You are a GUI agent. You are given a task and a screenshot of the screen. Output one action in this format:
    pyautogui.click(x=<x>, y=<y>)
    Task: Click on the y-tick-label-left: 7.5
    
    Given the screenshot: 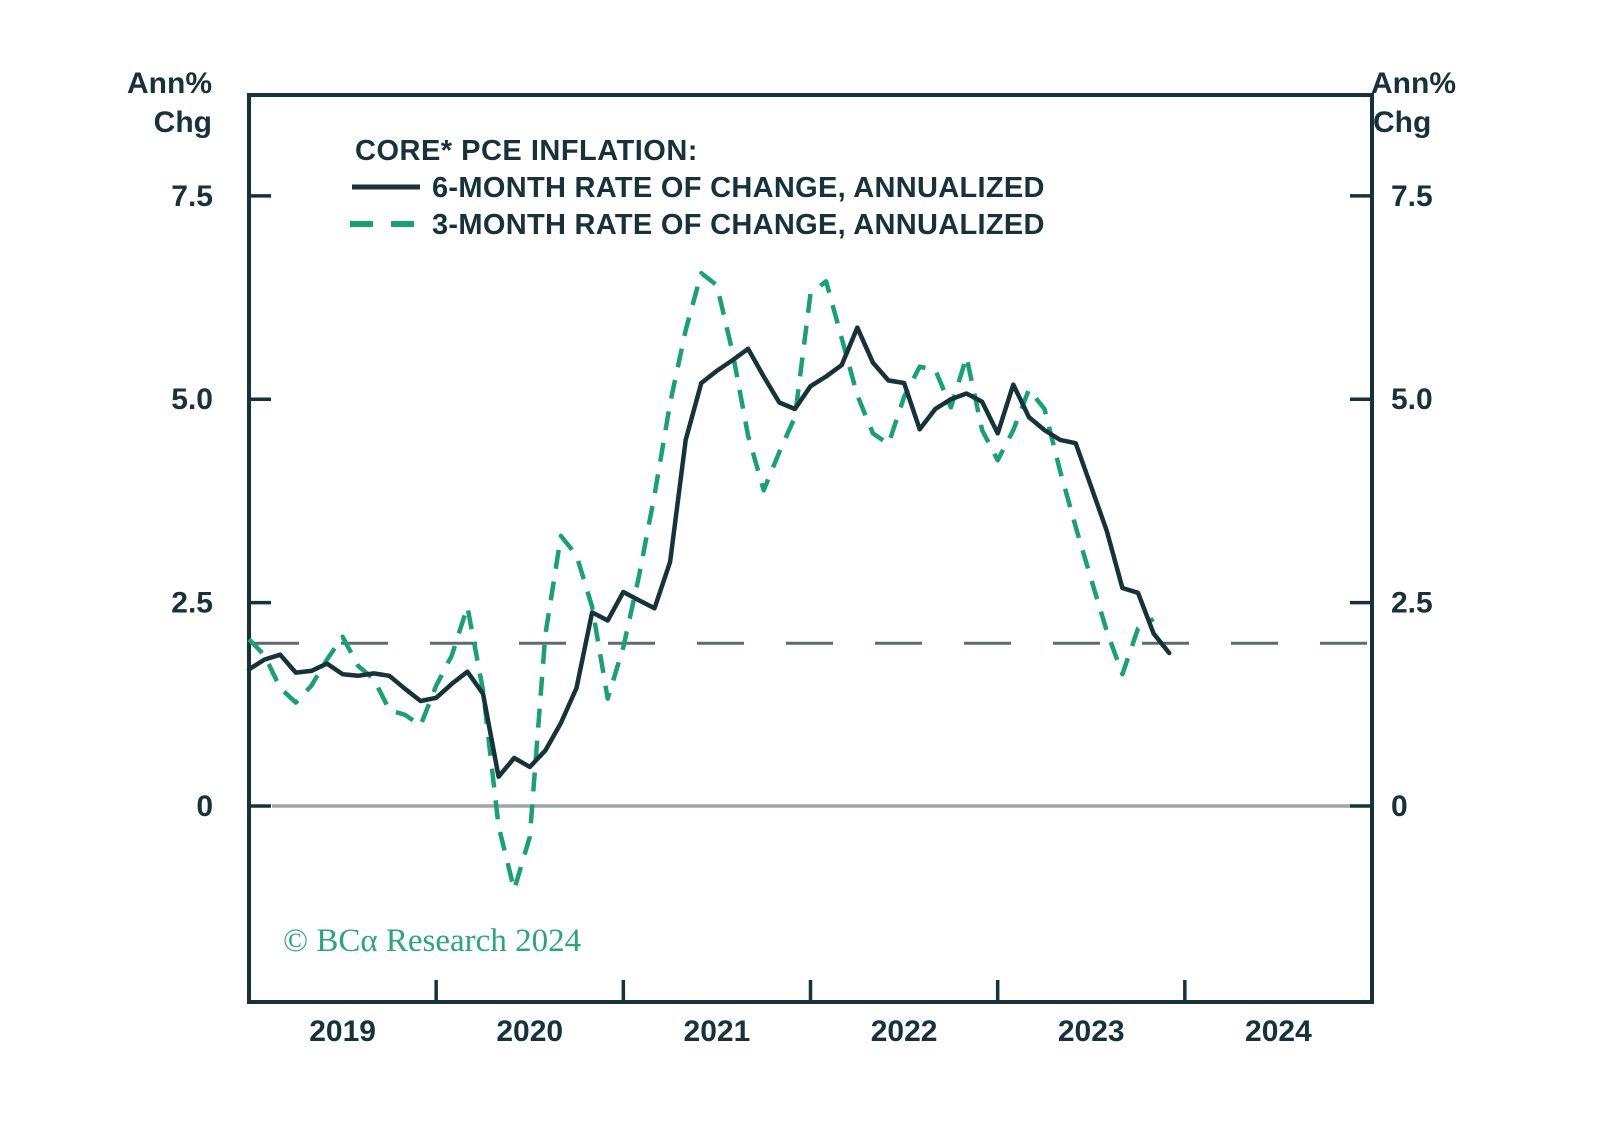 What is the action you would take?
    pyautogui.click(x=192, y=196)
    